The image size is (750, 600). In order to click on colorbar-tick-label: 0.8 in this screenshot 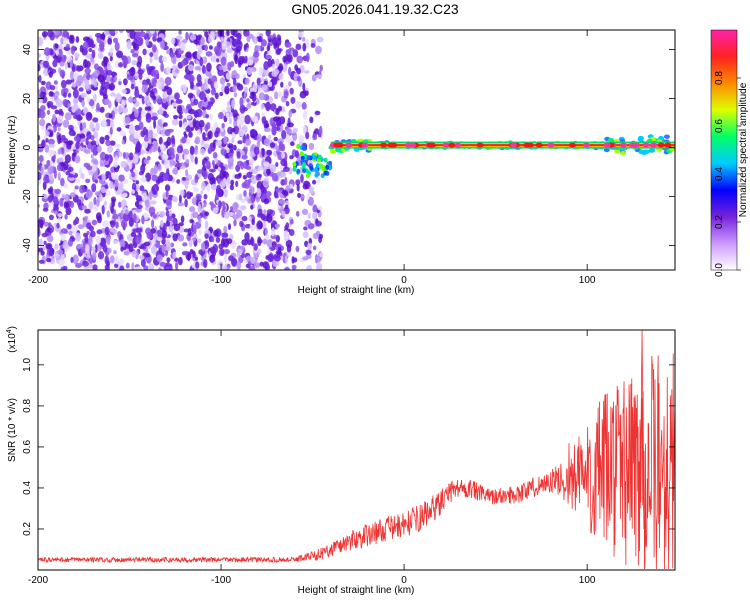, I will do `click(719, 78)`.